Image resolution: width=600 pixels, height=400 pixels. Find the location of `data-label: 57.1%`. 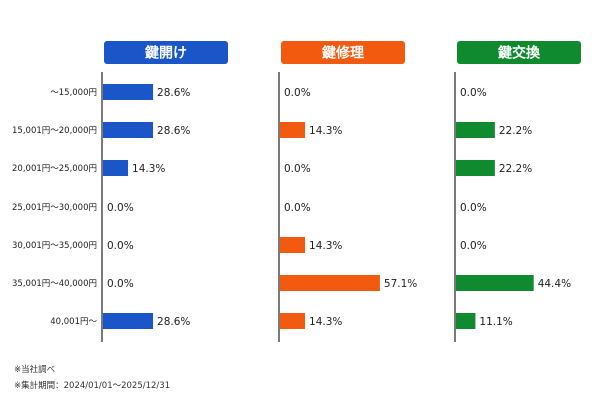

data-label: 57.1% is located at coordinates (400, 284).